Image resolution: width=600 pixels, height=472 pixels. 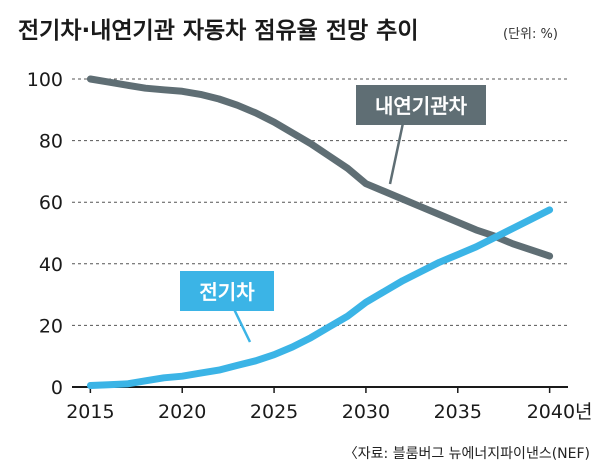 What do you see at coordinates (421, 135) in the screenshot?
I see `ice-callout: 내연기관차` at bounding box center [421, 135].